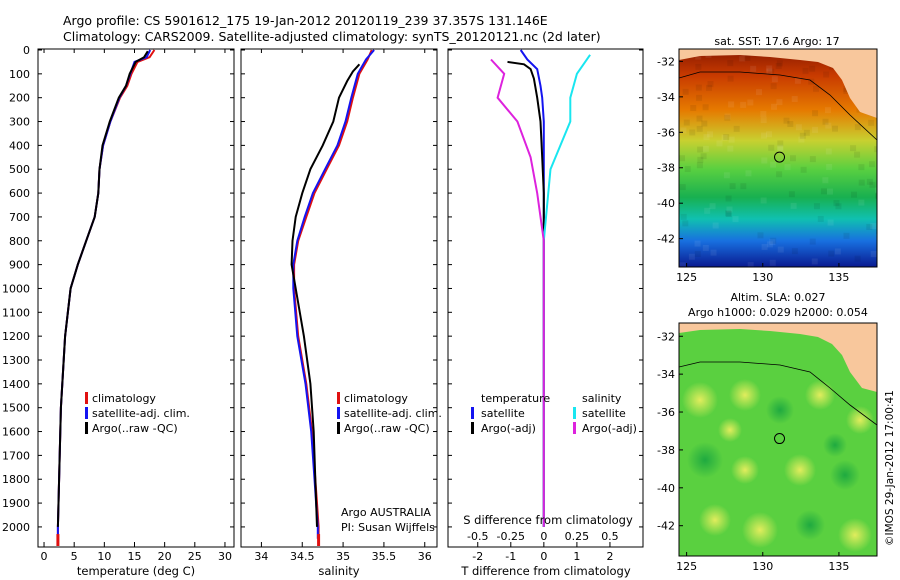  What do you see at coordinates (19, 265) in the screenshot?
I see `depth-tick-label: 900` at bounding box center [19, 265].